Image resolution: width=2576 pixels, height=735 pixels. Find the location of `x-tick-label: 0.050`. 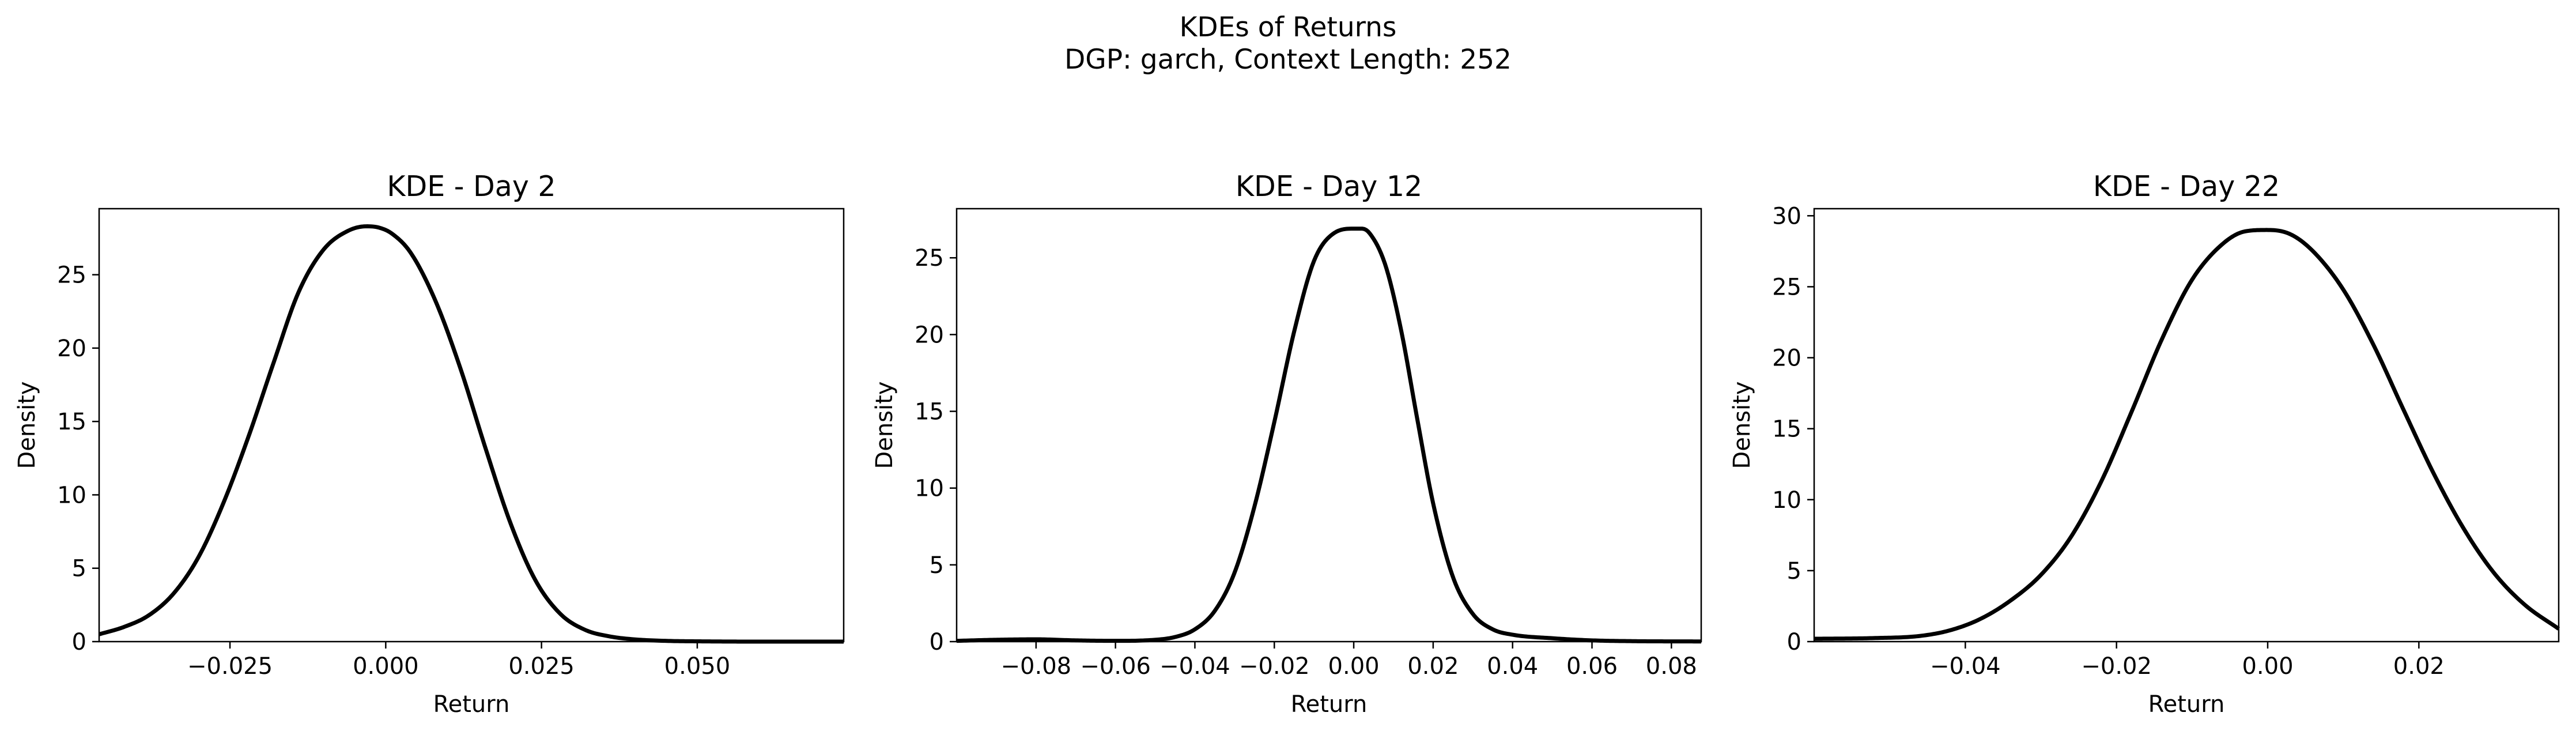

x-tick-label: 0.050 is located at coordinates (697, 666).